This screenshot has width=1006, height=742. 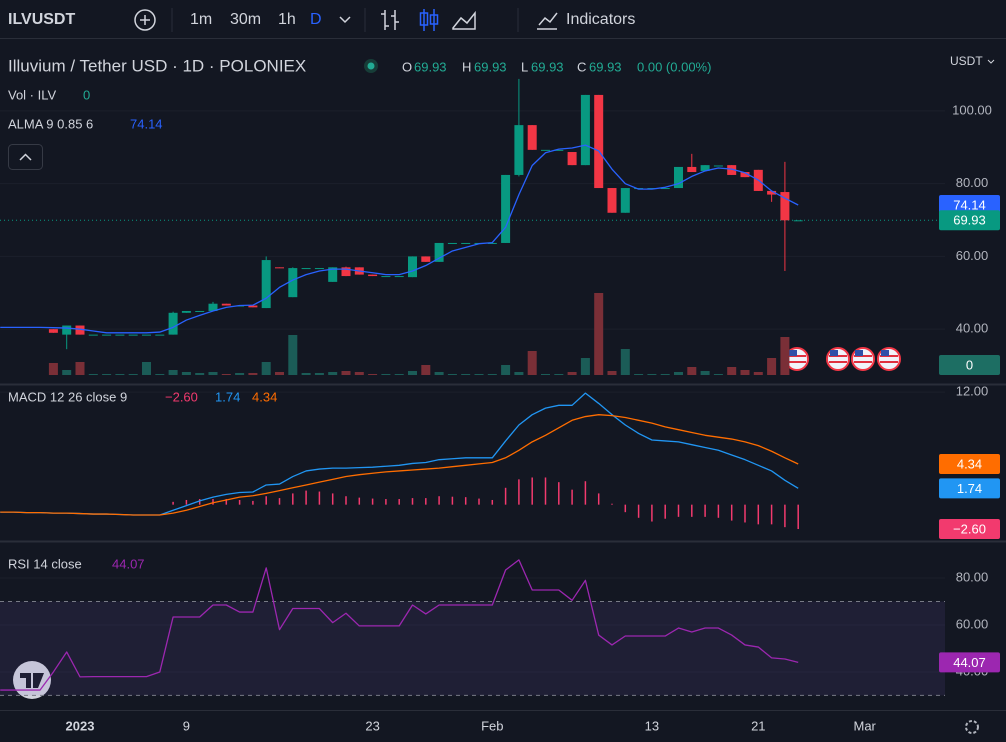 What do you see at coordinates (86, 94) in the screenshot?
I see `volume-value: 0` at bounding box center [86, 94].